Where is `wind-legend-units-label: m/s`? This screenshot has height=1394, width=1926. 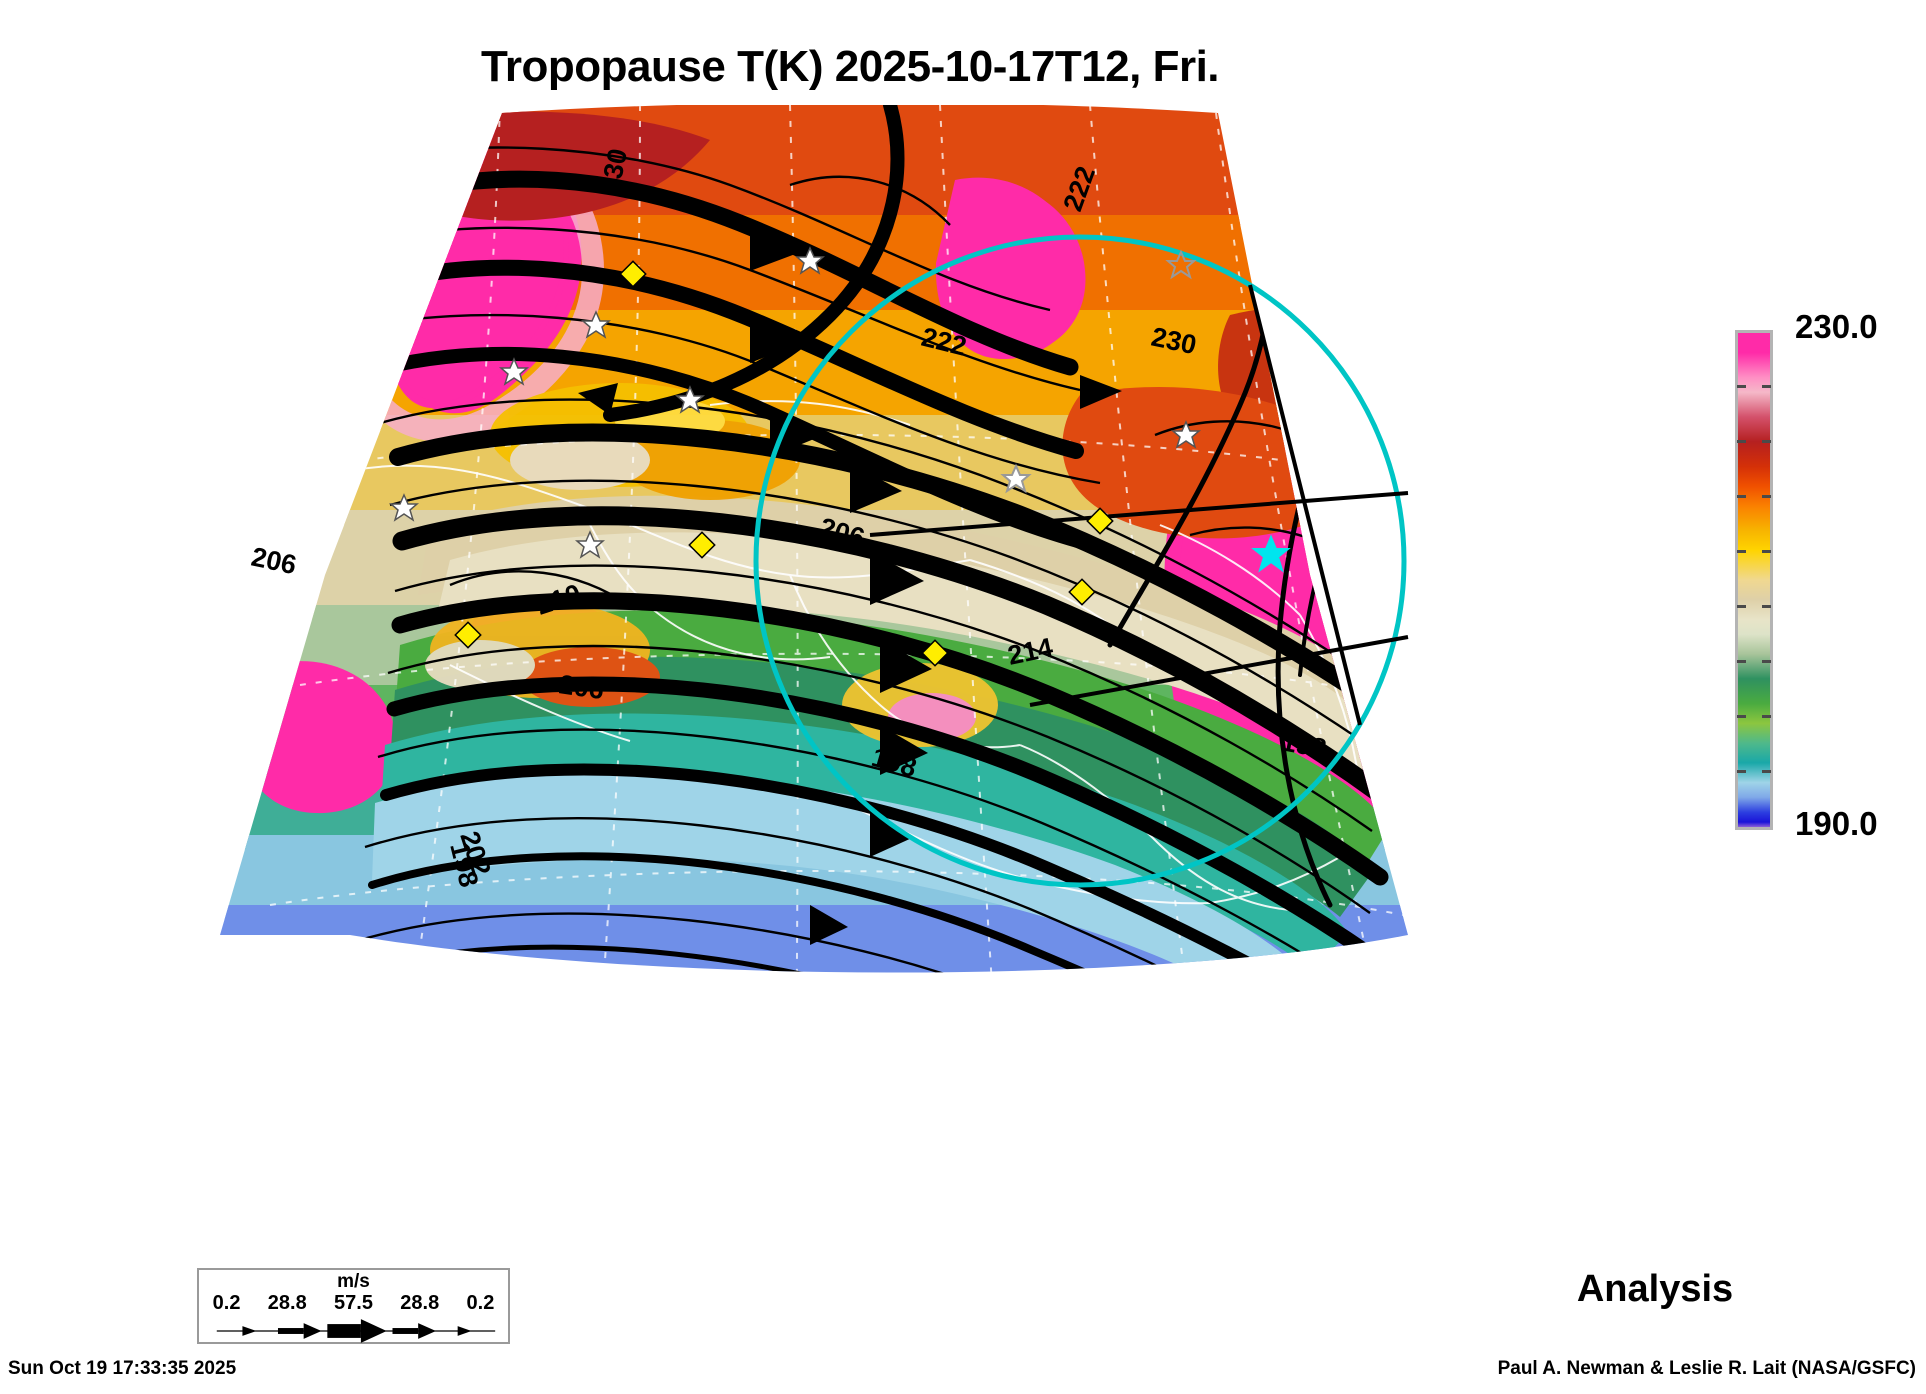
wind-legend-units-label: m/s is located at coordinates (353, 1281).